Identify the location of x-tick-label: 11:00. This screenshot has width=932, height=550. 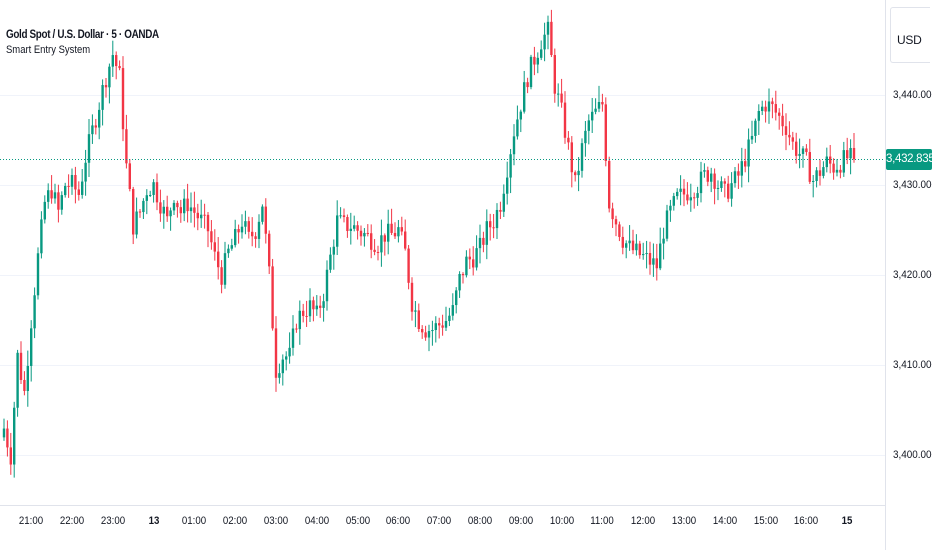
(602, 521).